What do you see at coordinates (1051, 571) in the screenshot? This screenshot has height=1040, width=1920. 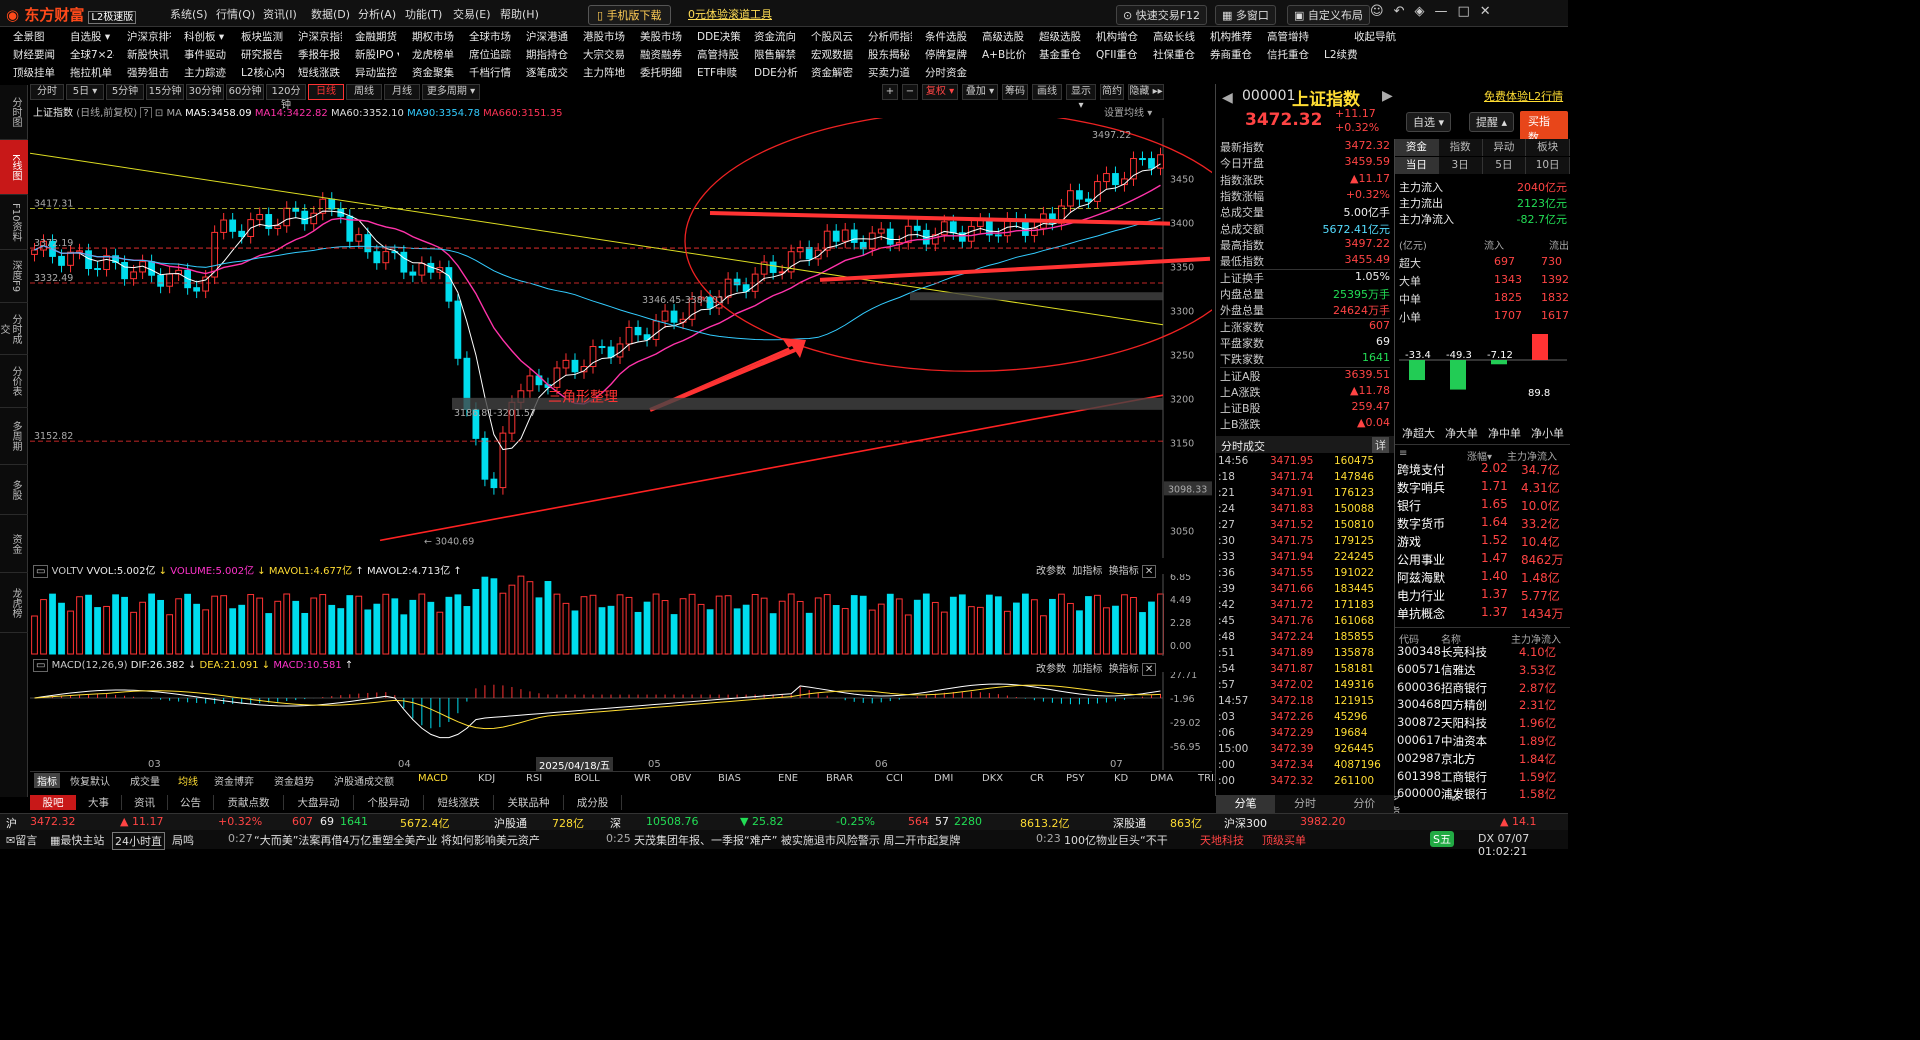 I see `edit-params-button: 改参数` at bounding box center [1051, 571].